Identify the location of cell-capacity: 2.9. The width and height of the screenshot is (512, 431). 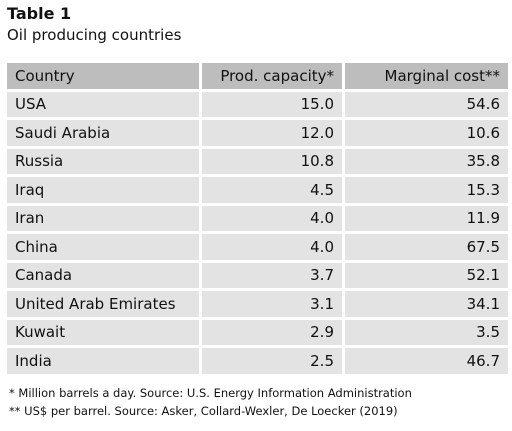
(273, 332).